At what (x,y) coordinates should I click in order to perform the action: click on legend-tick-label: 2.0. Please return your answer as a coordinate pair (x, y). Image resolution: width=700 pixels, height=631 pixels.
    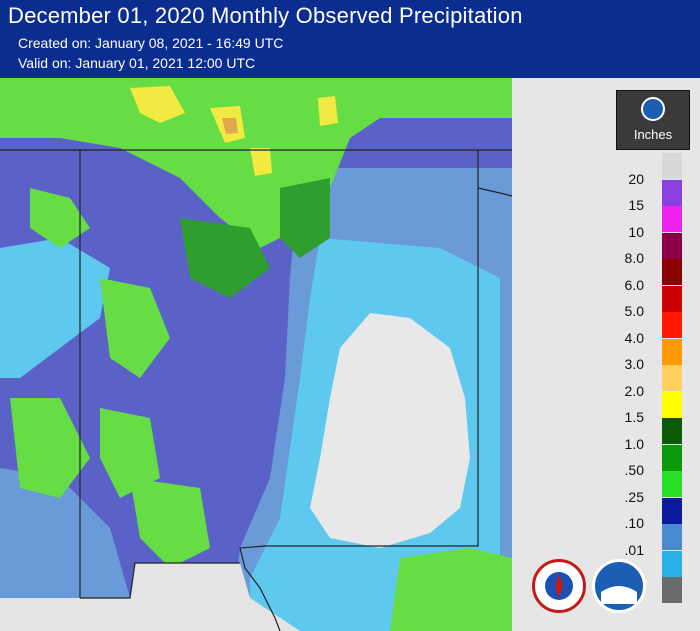
    Looking at the image, I should click on (634, 390).